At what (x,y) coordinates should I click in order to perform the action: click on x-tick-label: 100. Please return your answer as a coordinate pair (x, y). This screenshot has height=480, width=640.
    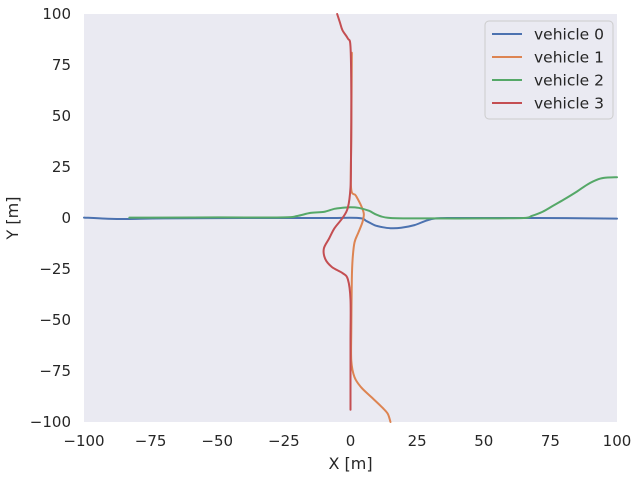
    Looking at the image, I should click on (617, 441).